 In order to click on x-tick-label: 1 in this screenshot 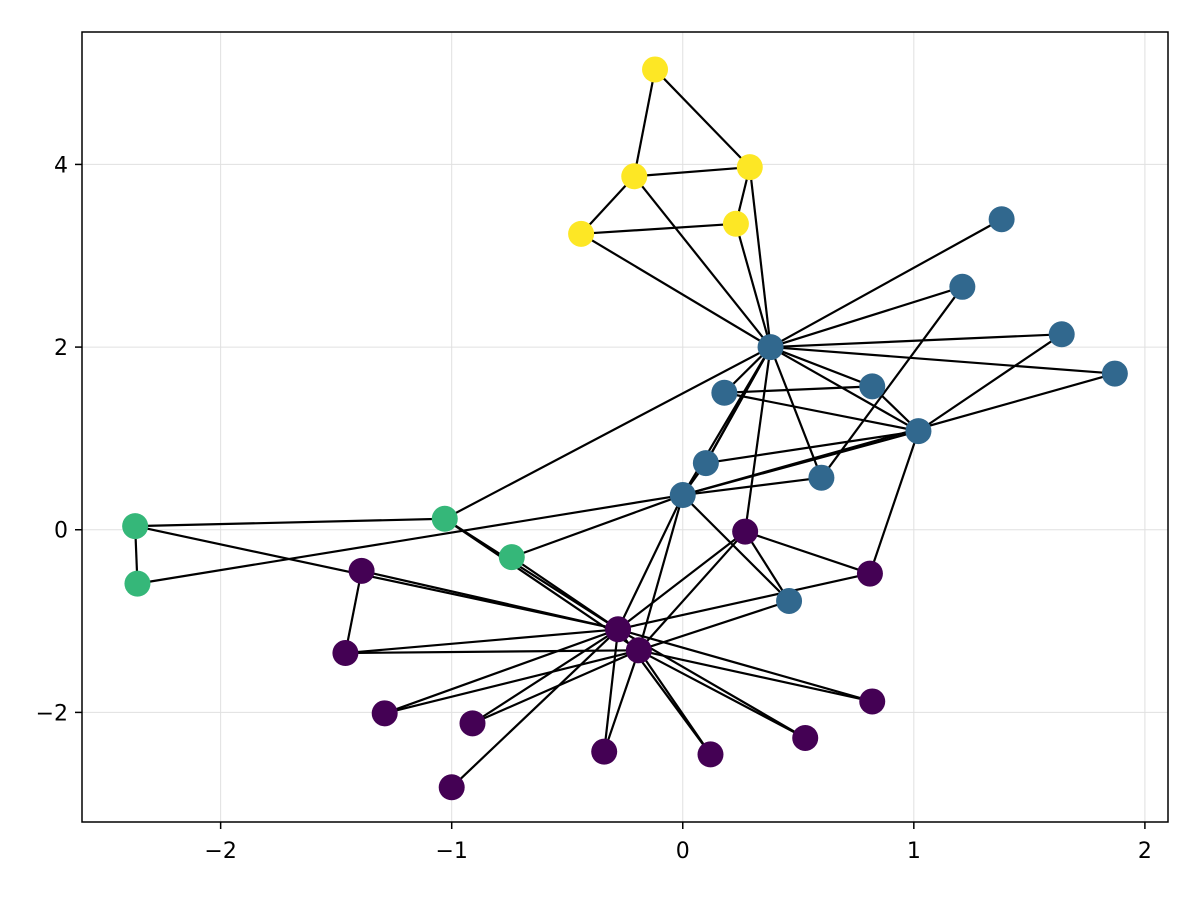, I will do `click(914, 851)`.